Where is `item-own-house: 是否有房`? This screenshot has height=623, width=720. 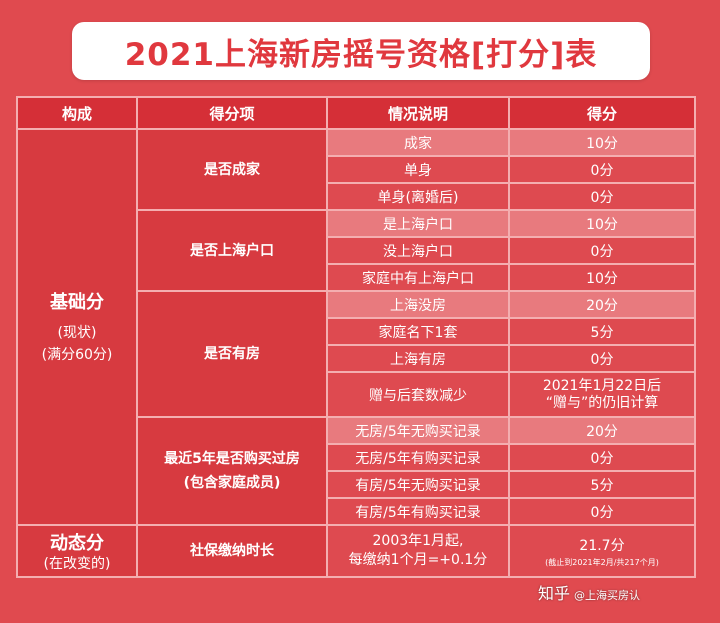 item-own-house: 是否有房 is located at coordinates (232, 354).